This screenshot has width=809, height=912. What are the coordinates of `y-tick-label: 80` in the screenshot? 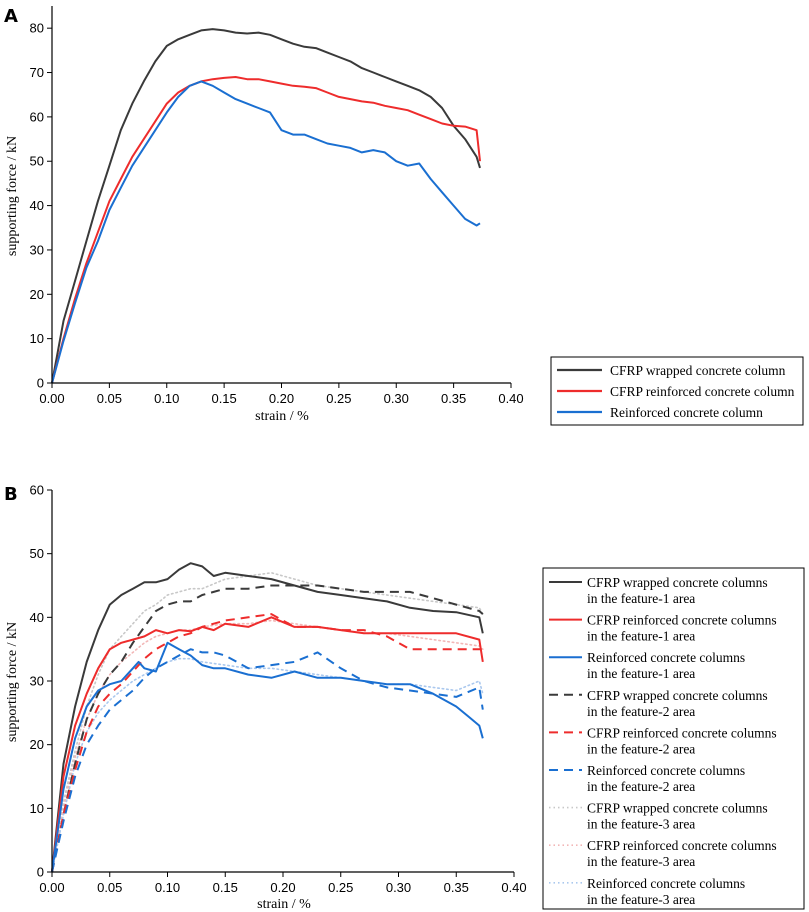 It's located at (37, 28).